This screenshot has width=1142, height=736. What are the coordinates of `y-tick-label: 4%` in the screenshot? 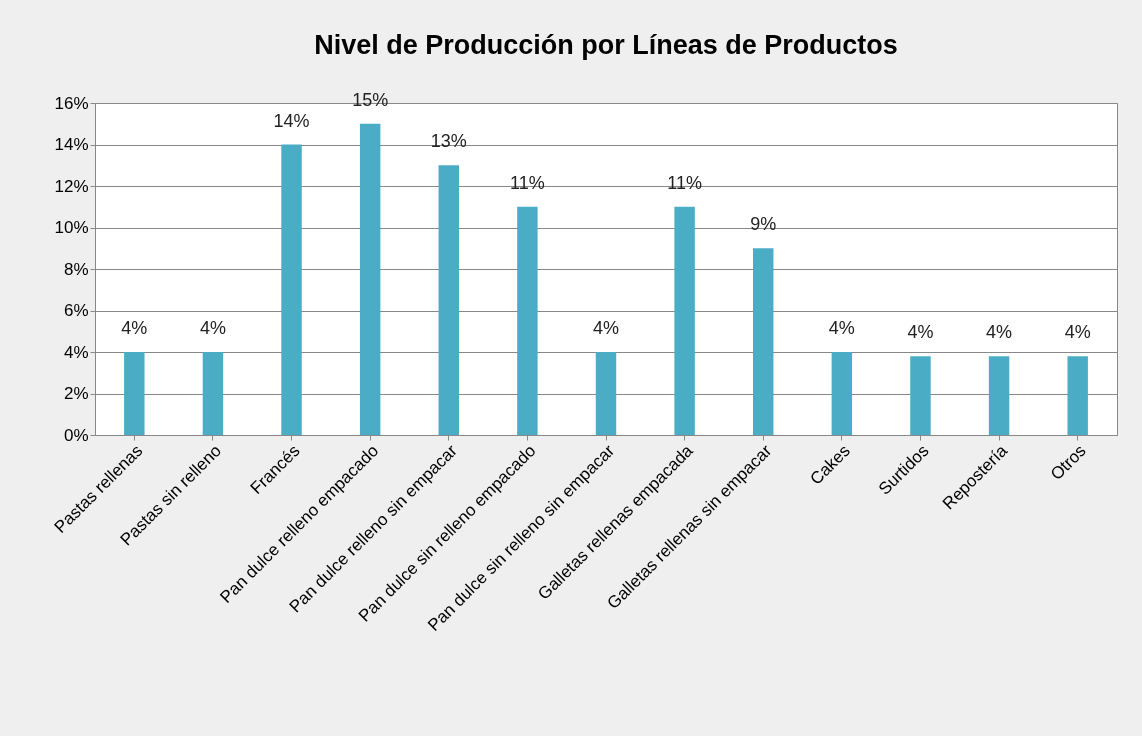 It's located at (76, 352).